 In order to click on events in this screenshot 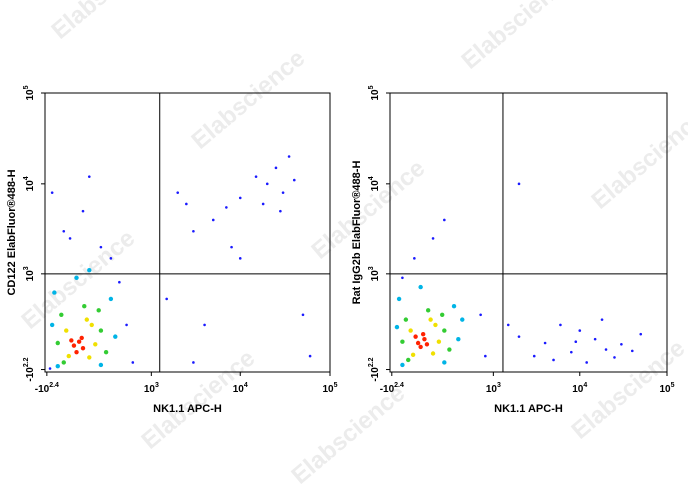, I will do `click(518, 275)`.